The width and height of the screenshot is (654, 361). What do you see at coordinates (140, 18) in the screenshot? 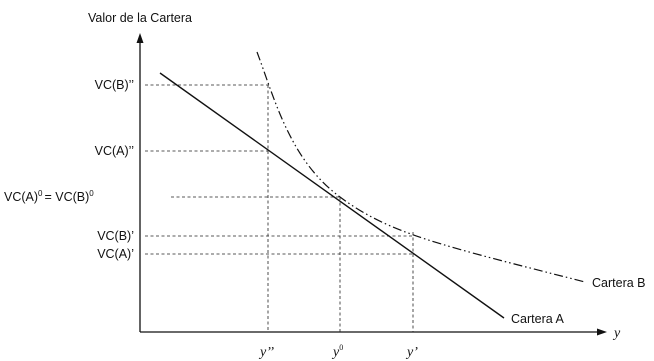
I see `y-axis-title: Valor de la Cartera` at bounding box center [140, 18].